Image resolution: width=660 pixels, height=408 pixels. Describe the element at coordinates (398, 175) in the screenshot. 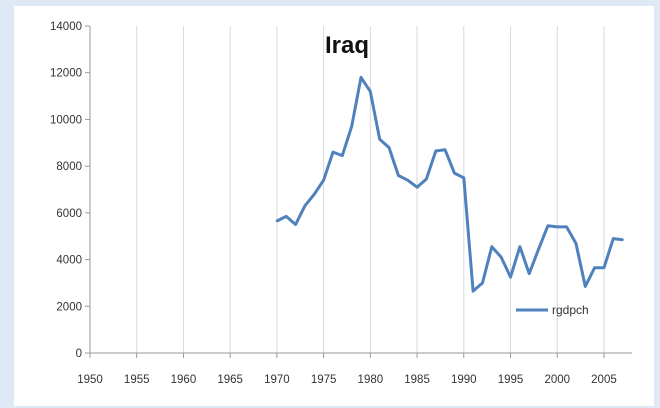

I see `data-point-1983` at that location.